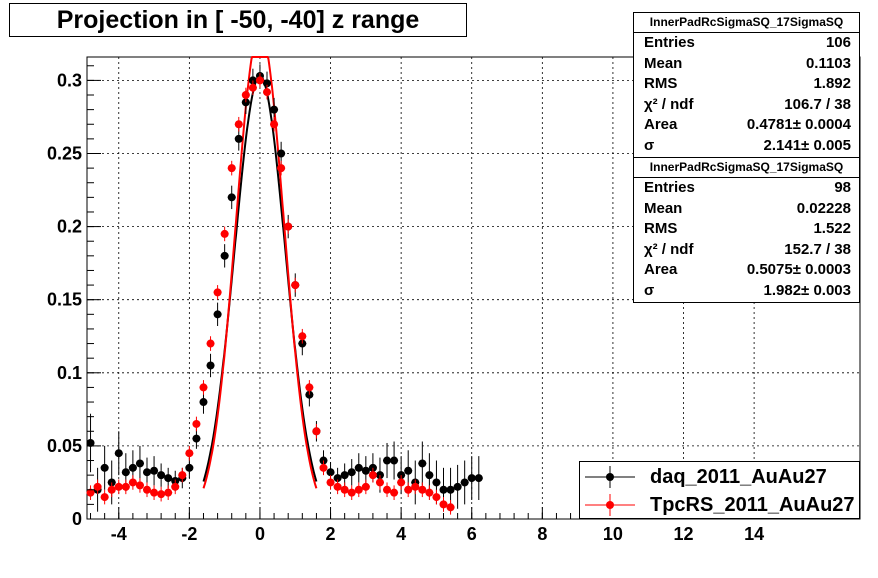 The height and width of the screenshot is (578, 878). What do you see at coordinates (747, 125) in the screenshot?
I see `stats-row-area: Area 0.4781± 0.0004` at bounding box center [747, 125].